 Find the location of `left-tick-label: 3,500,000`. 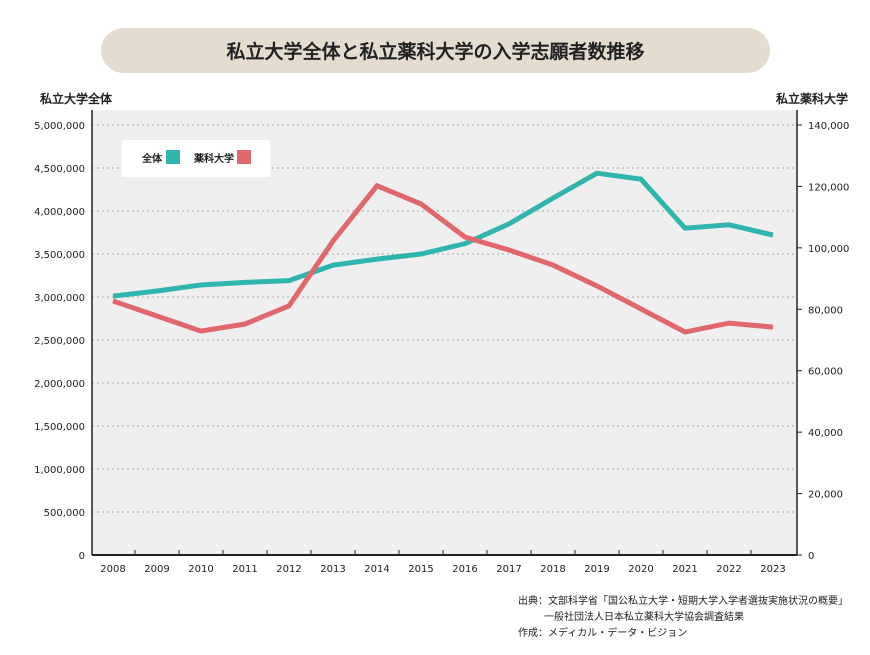

left-tick-label: 3,500,000 is located at coordinates (59, 255).